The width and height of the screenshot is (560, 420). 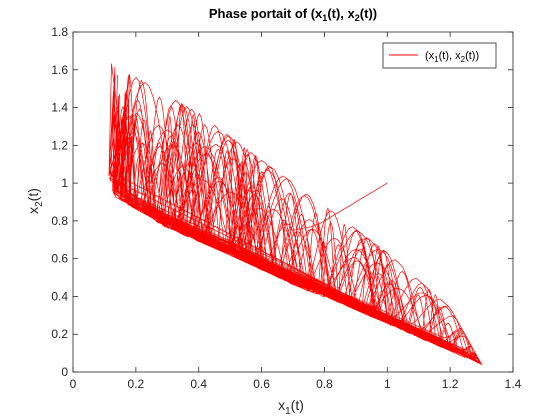 I want to click on chart-title: Phase portait of (x1(t), x2(t)), so click(x=293, y=14).